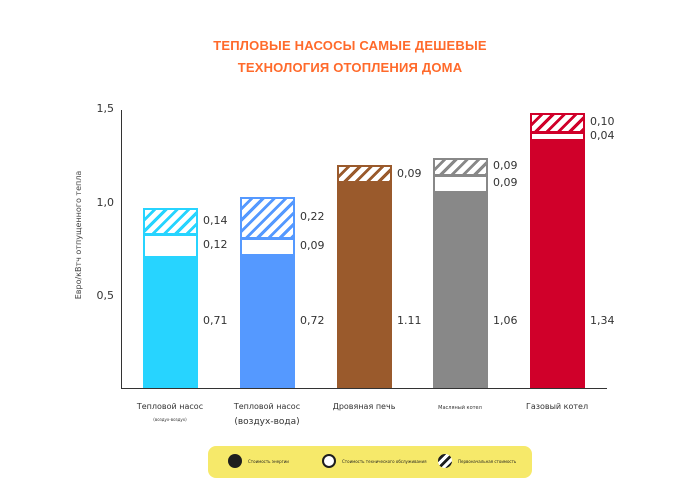  Describe the element at coordinates (105, 295) in the screenshot. I see `y-tick-0-5: 0,5` at that location.